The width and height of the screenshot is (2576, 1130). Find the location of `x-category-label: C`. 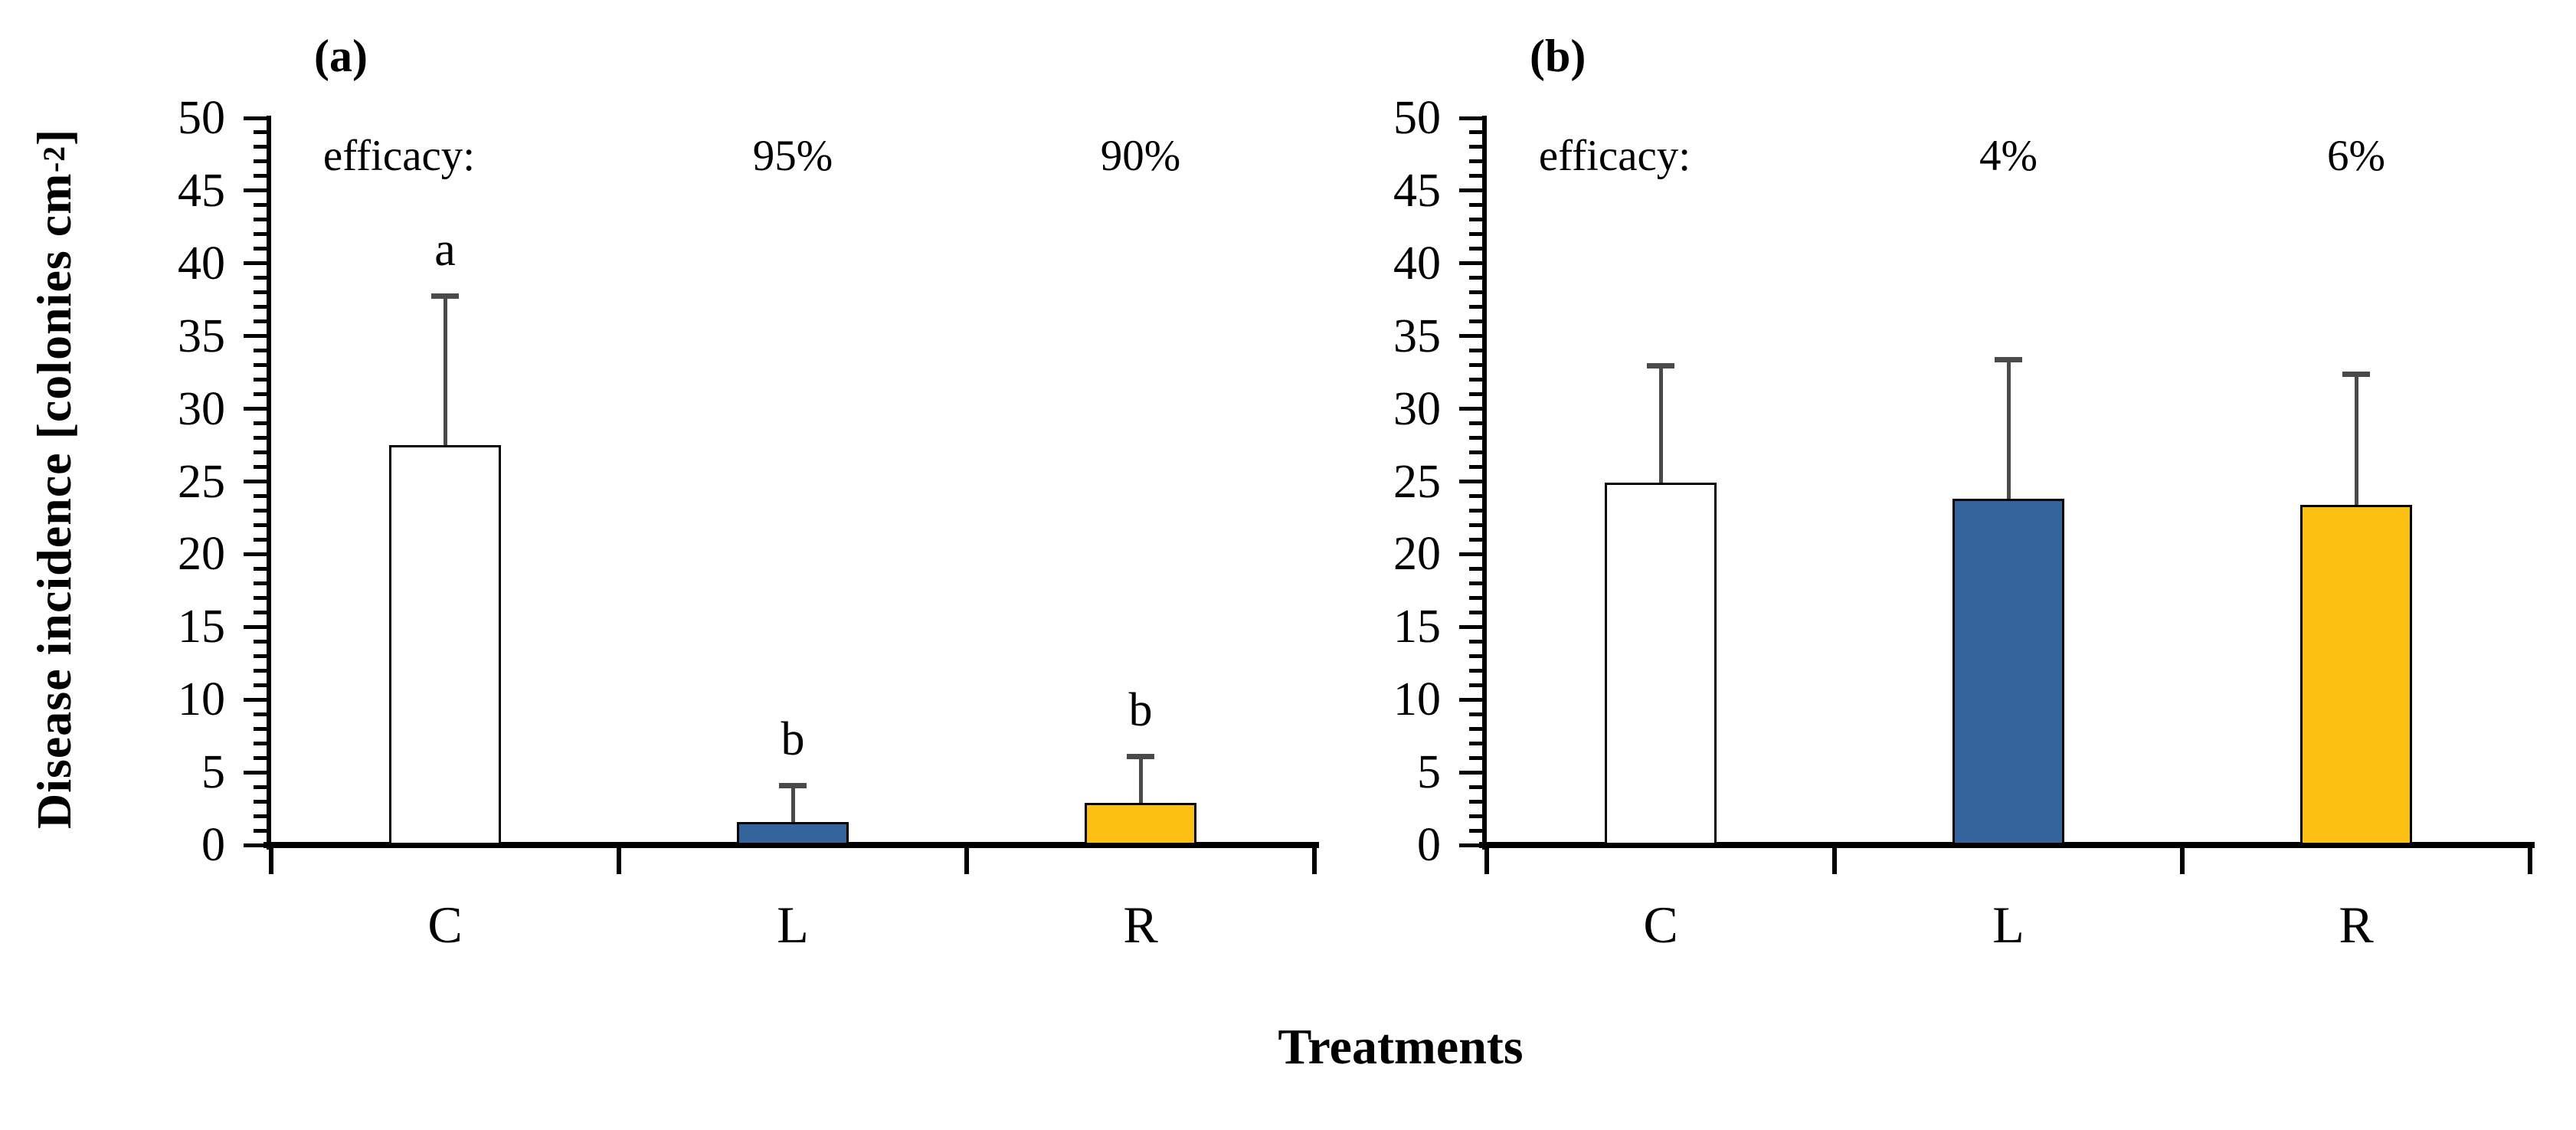

x-category-label: C is located at coordinates (1660, 925).